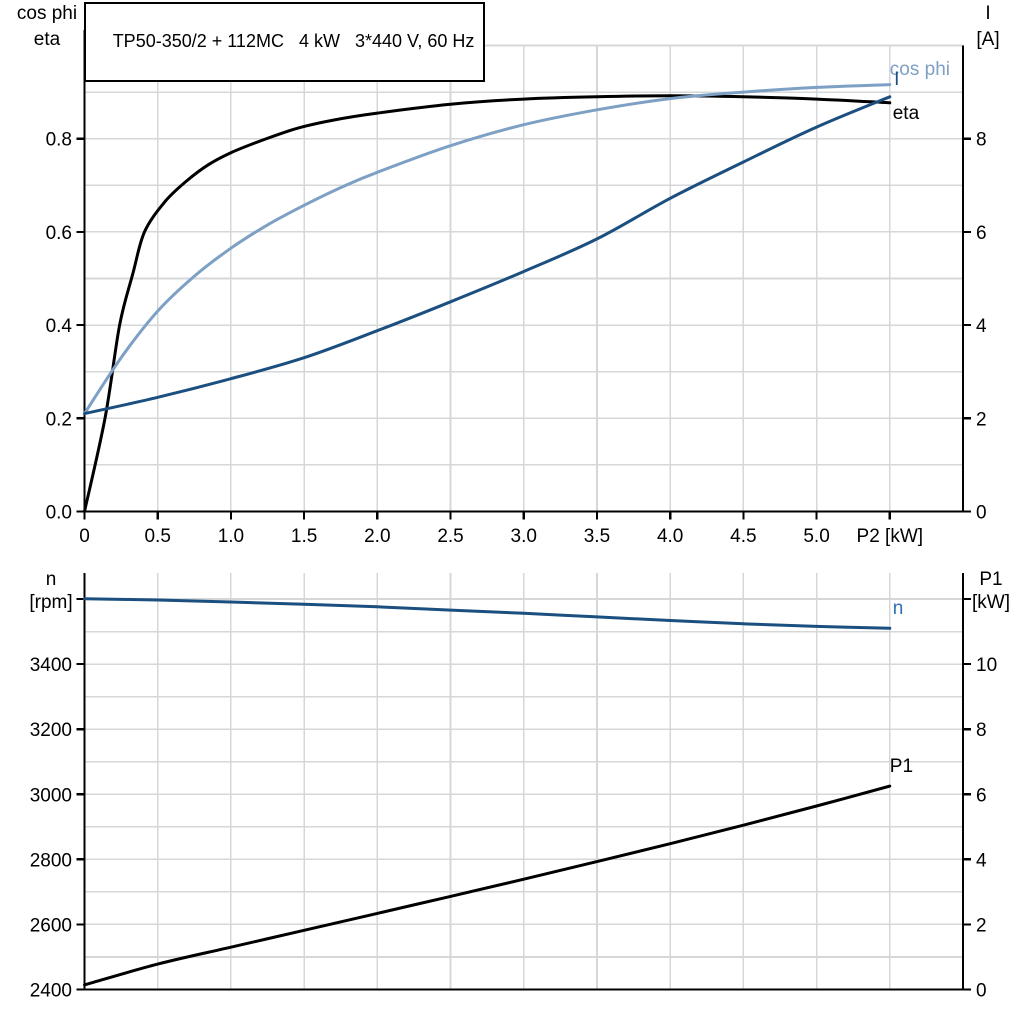  What do you see at coordinates (157, 536) in the screenshot?
I see `x-axis-tick-label: 0.5` at bounding box center [157, 536].